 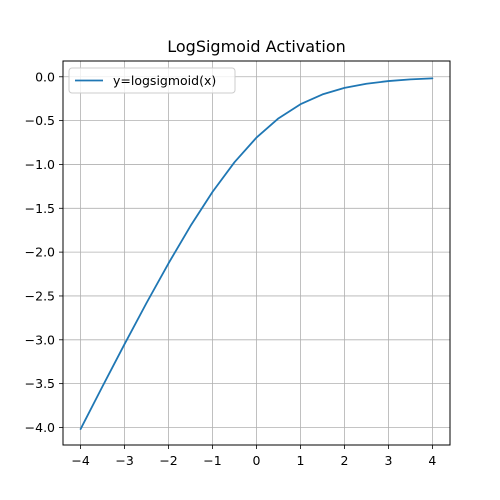 I want to click on y-tick-label: −0.5, so click(x=40, y=120).